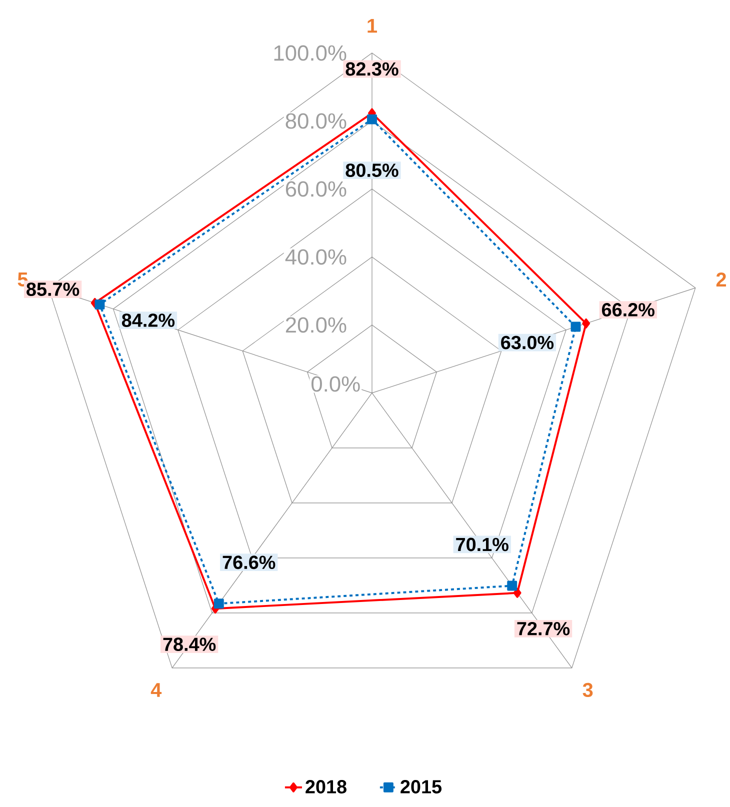  I want to click on y-tick-label: 40.0%, so click(315, 257).